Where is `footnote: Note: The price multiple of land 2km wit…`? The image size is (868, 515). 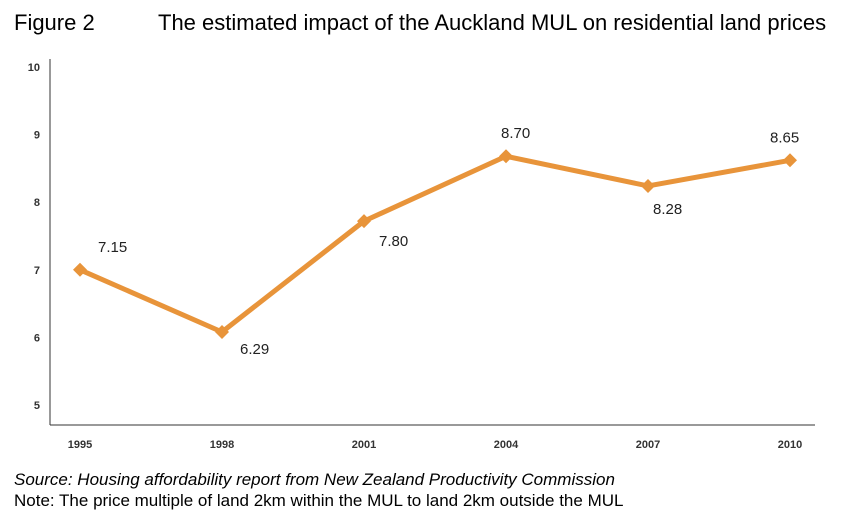
footnote: Note: The price multiple of land 2km wit… is located at coordinates (319, 500).